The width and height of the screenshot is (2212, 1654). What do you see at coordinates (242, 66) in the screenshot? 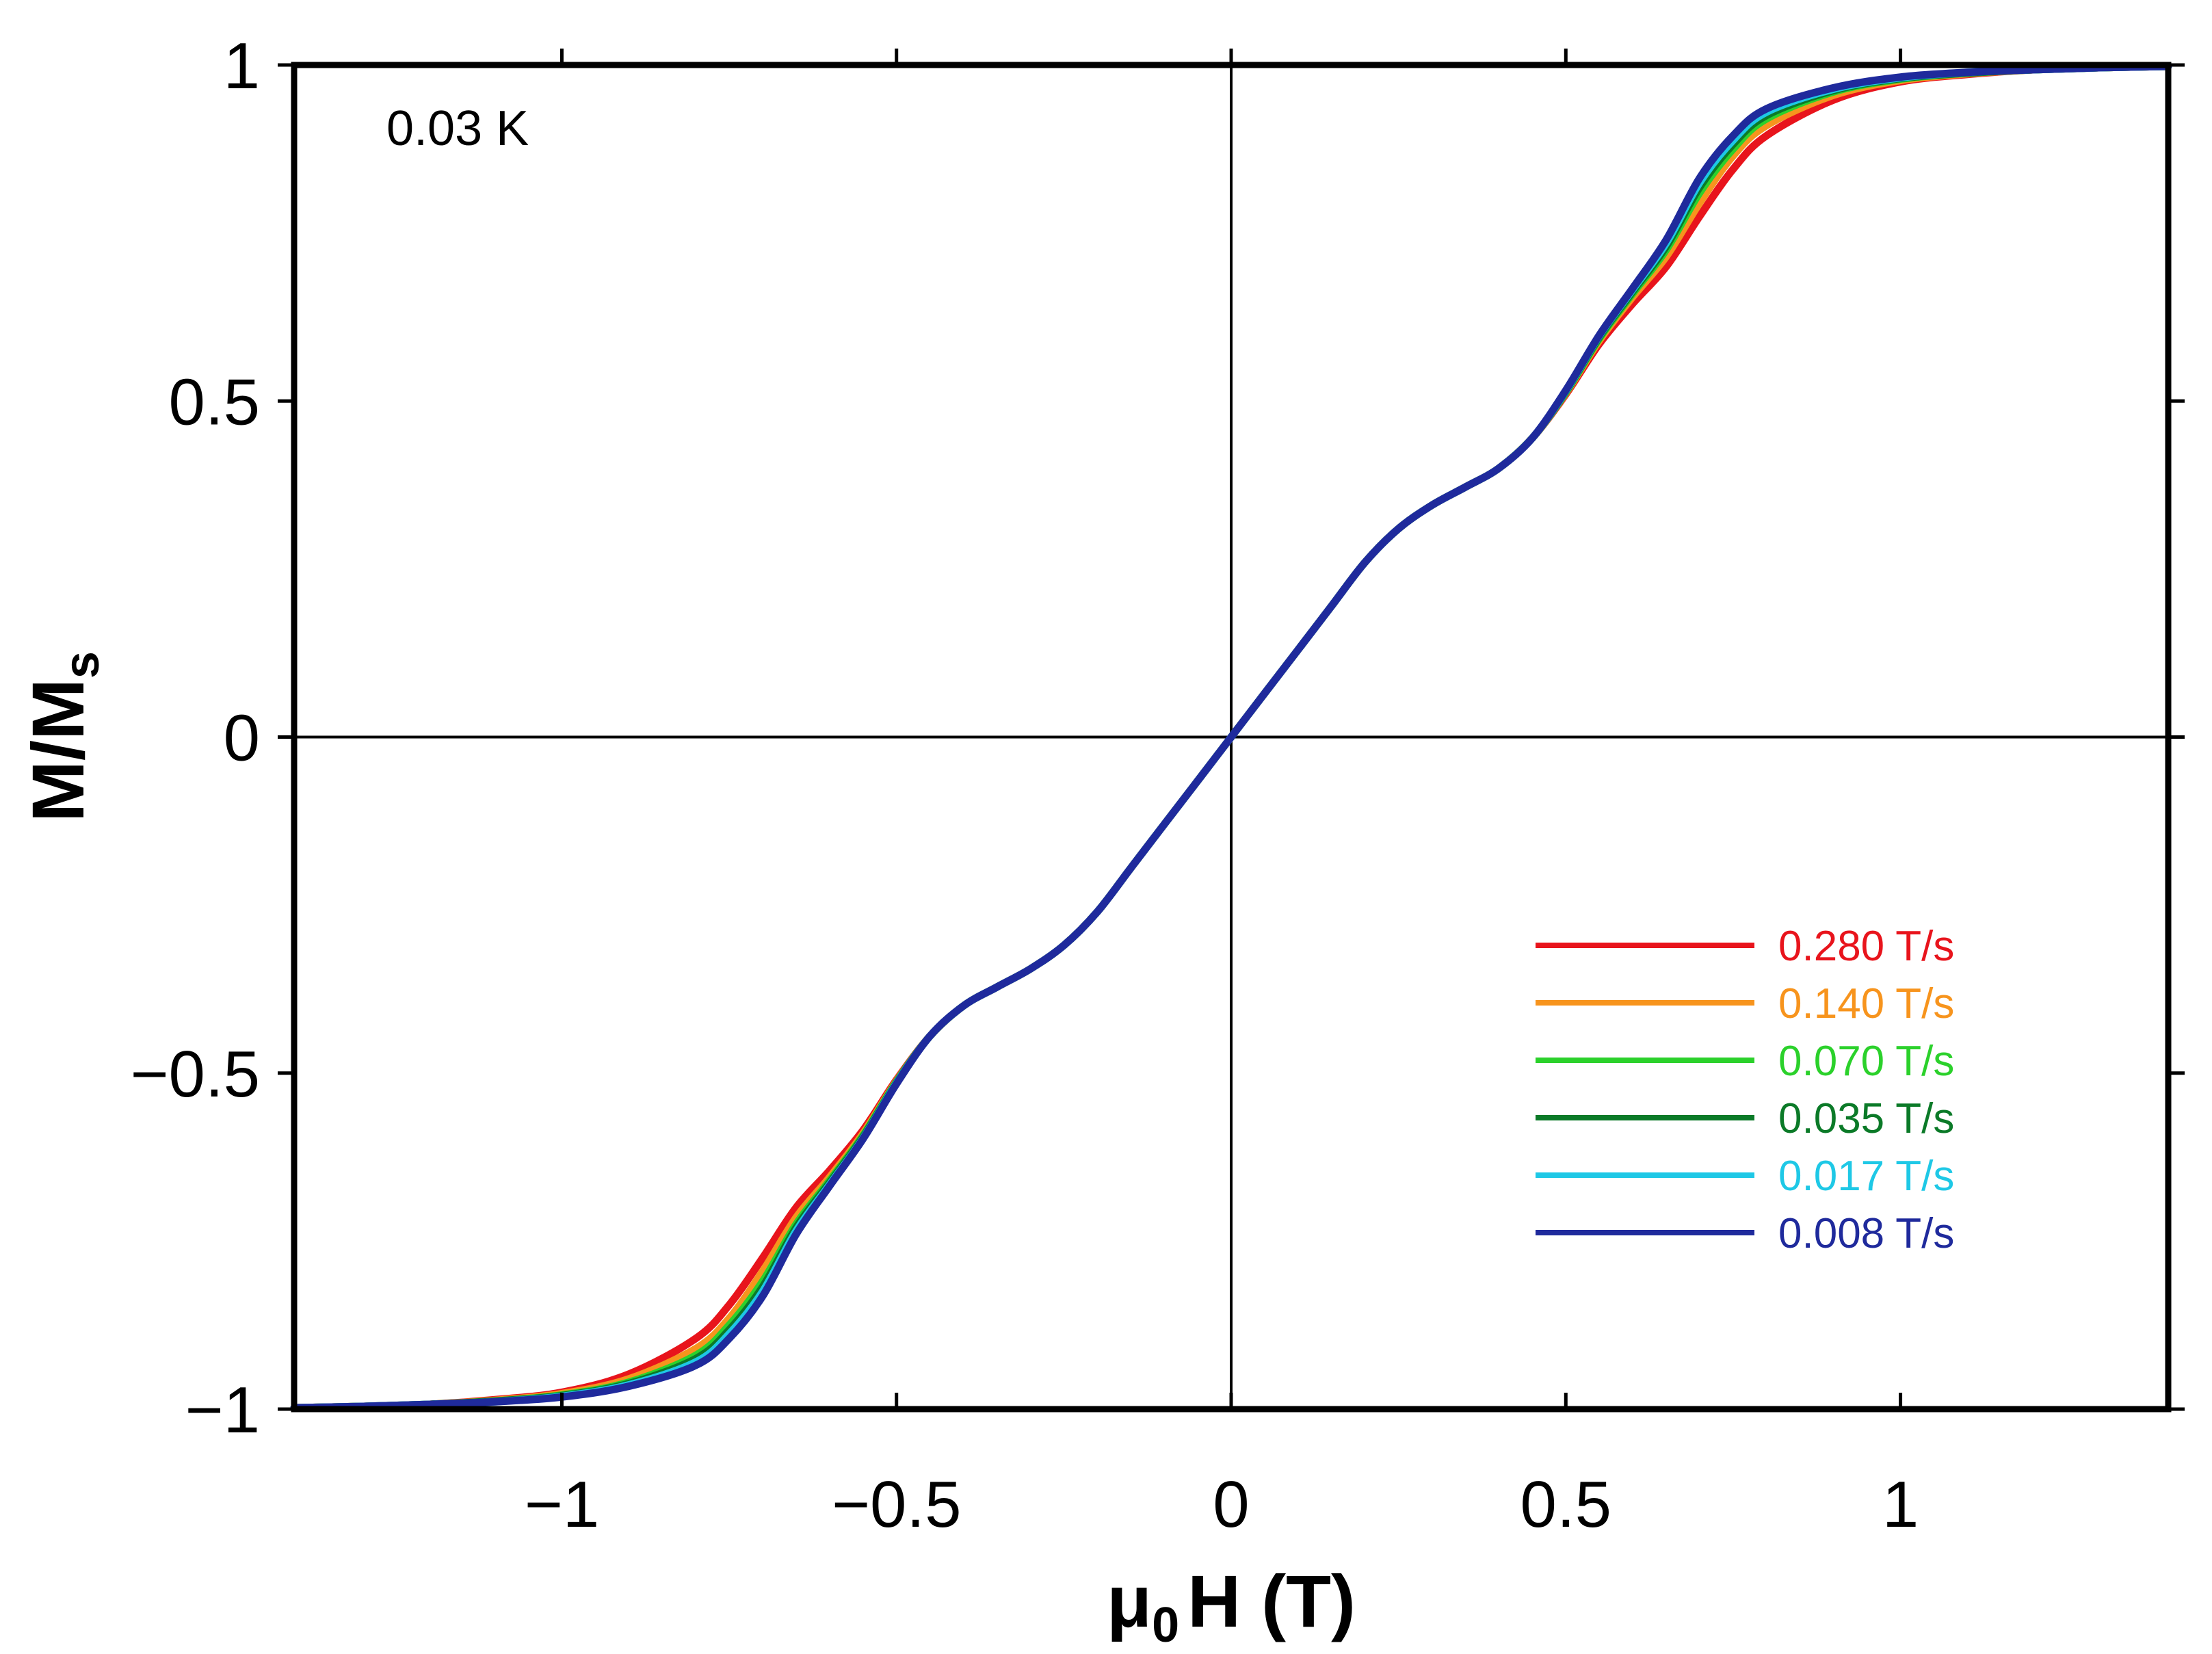
I see `y-tick-label-4: 1` at bounding box center [242, 66].